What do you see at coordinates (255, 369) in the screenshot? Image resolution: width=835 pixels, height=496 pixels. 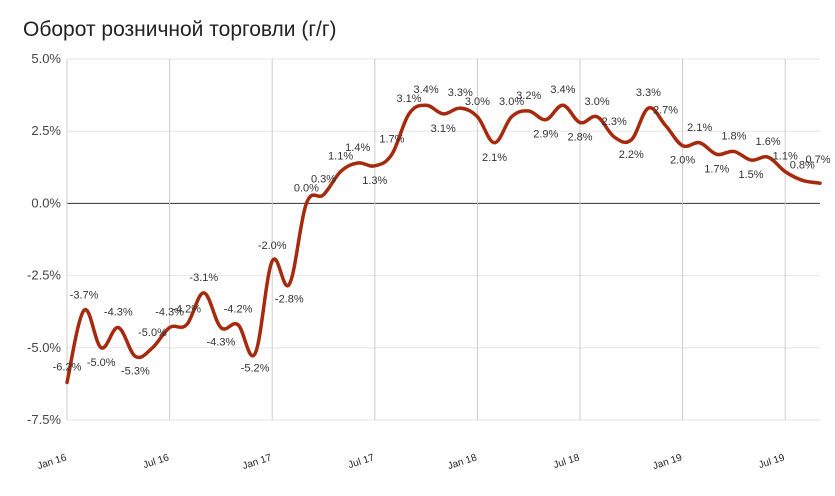 I see `data-label: -5.2%` at bounding box center [255, 369].